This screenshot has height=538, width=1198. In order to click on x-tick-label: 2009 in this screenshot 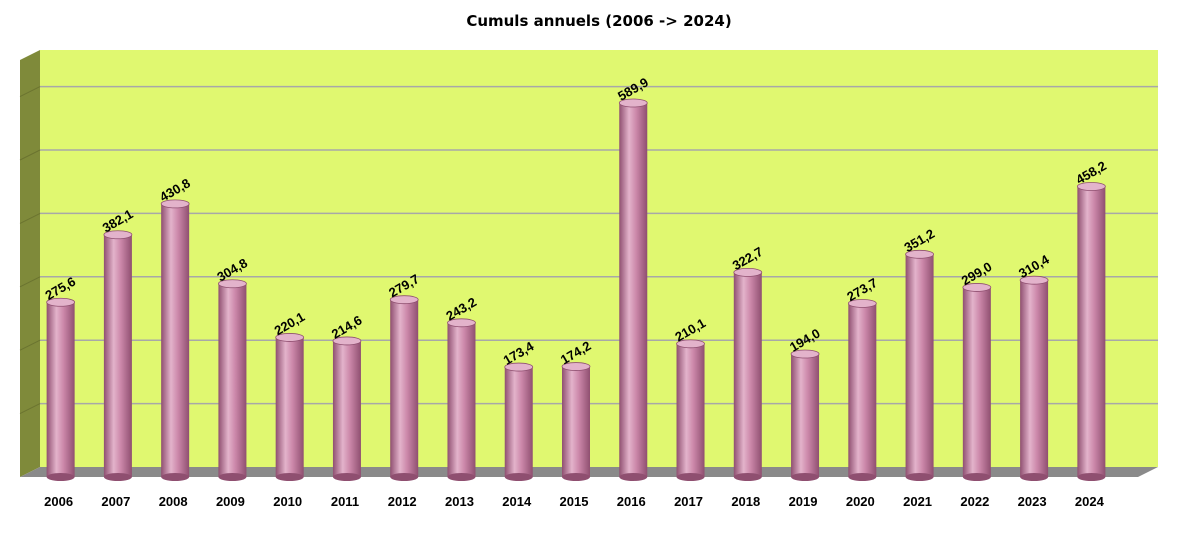, I will do `click(230, 501)`.